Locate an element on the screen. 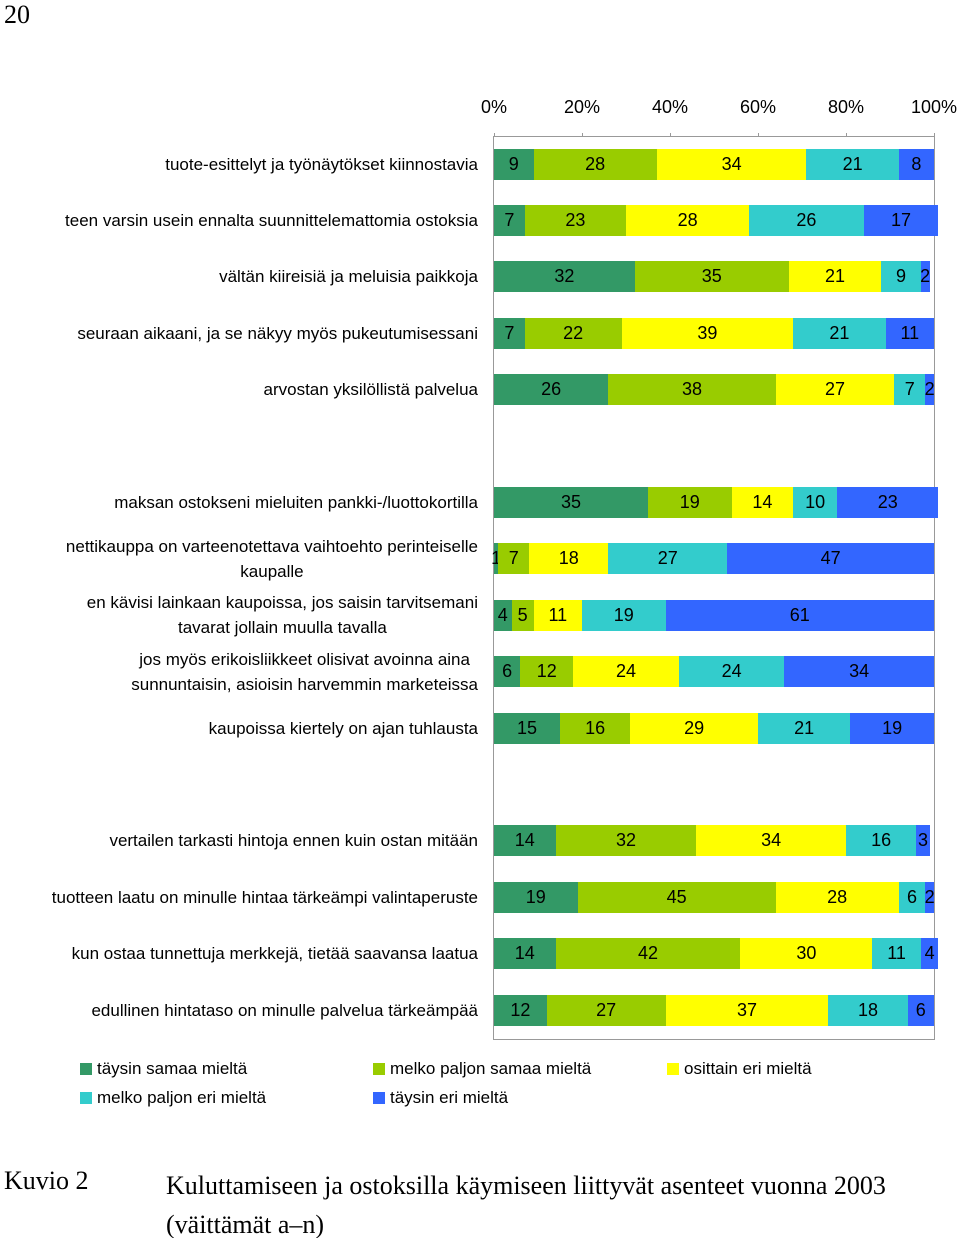  value-label: 21 is located at coordinates (839, 332).